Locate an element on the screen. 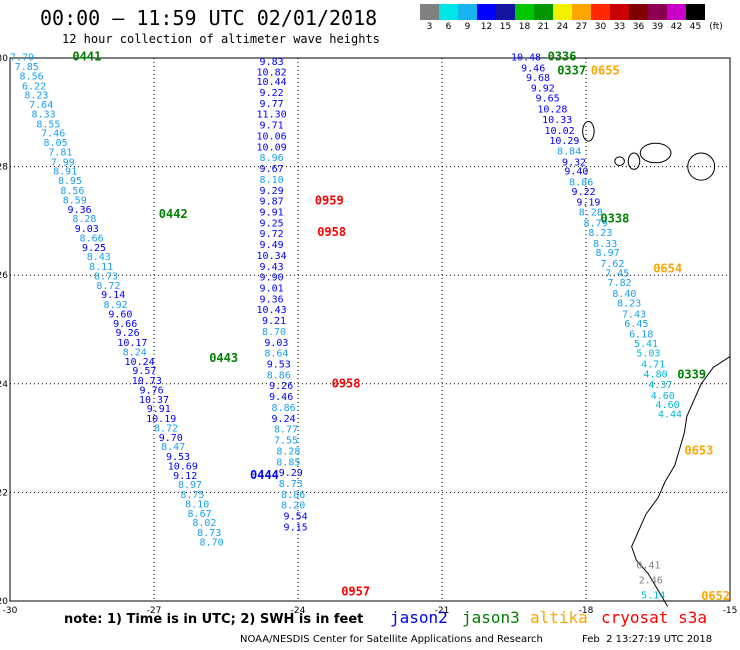 The width and height of the screenshot is (740, 650). swh-value: 9.19 is located at coordinates (588, 203).